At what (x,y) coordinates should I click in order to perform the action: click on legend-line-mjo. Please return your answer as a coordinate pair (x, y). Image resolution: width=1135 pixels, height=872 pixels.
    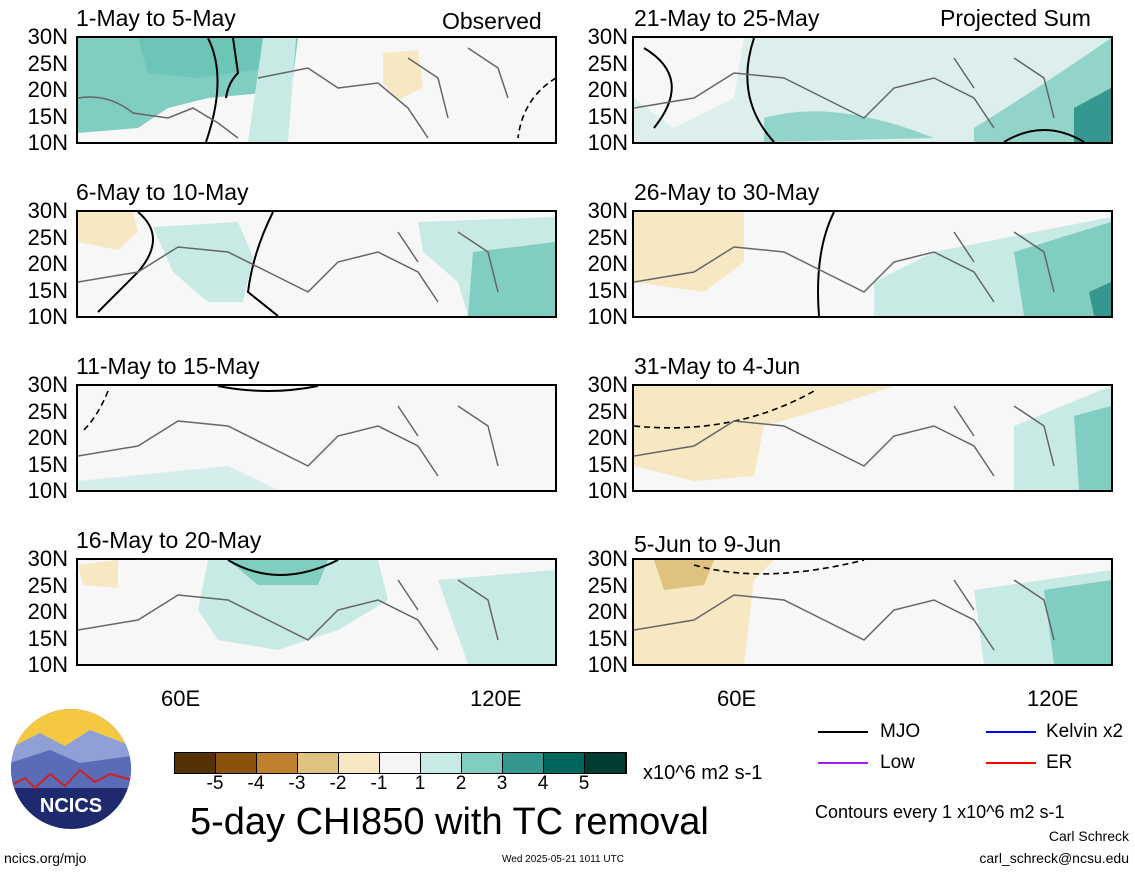
    Looking at the image, I should click on (843, 732).